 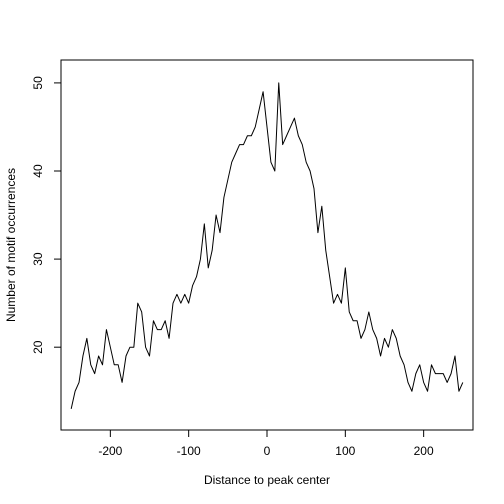 I want to click on x-tick-label: 200, so click(x=424, y=451).